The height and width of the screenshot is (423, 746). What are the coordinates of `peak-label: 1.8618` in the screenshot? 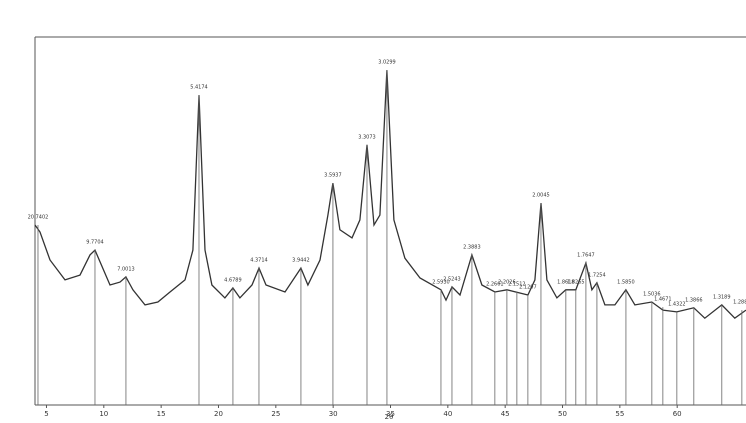 It's located at (566, 282).